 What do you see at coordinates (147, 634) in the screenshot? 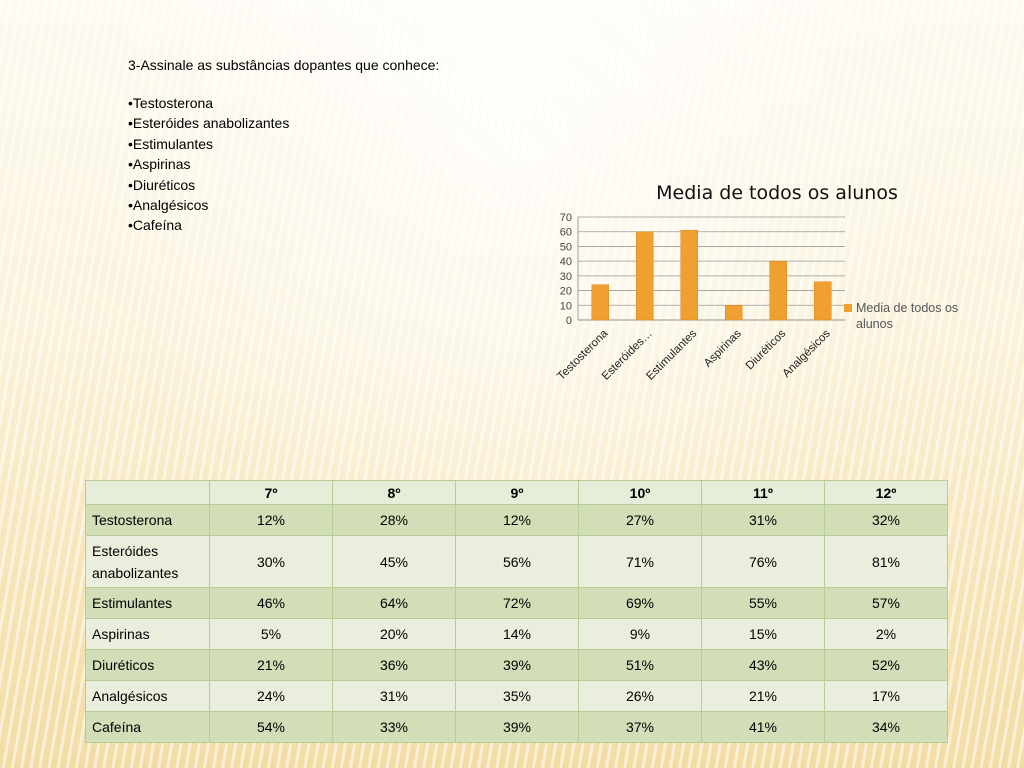
I see `row-label: Aspirinas` at bounding box center [147, 634].